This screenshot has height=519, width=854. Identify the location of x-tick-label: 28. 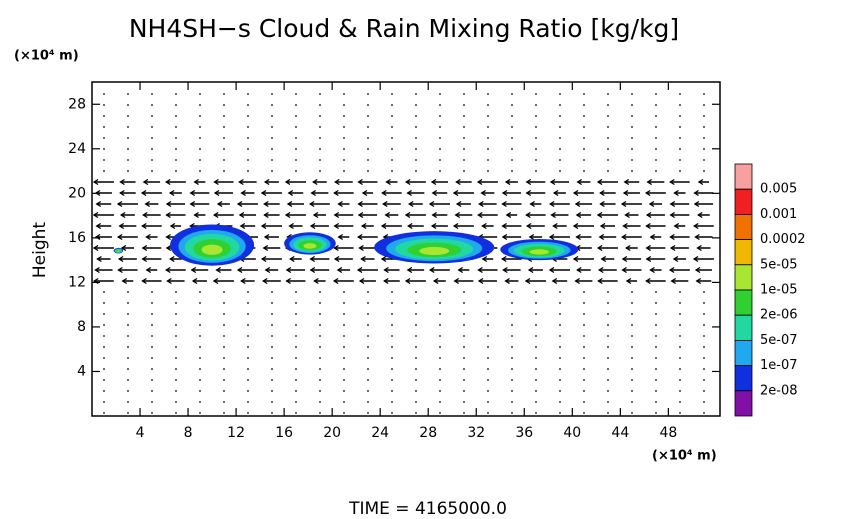
(428, 433).